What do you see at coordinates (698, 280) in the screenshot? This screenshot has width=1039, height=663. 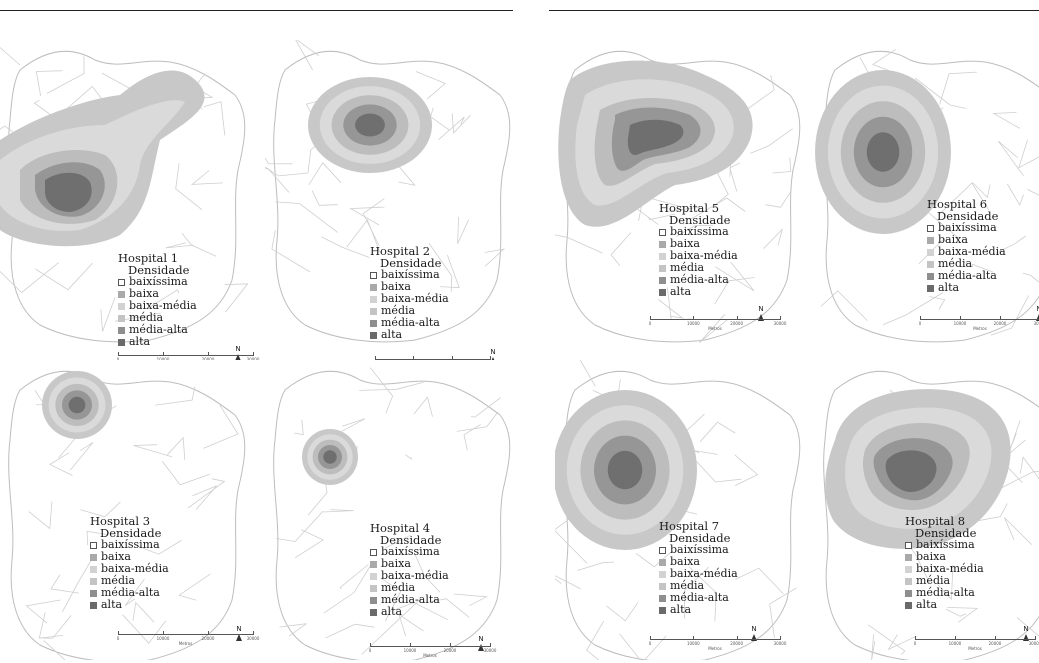 I see `legend-item: média-alta` at bounding box center [698, 280].